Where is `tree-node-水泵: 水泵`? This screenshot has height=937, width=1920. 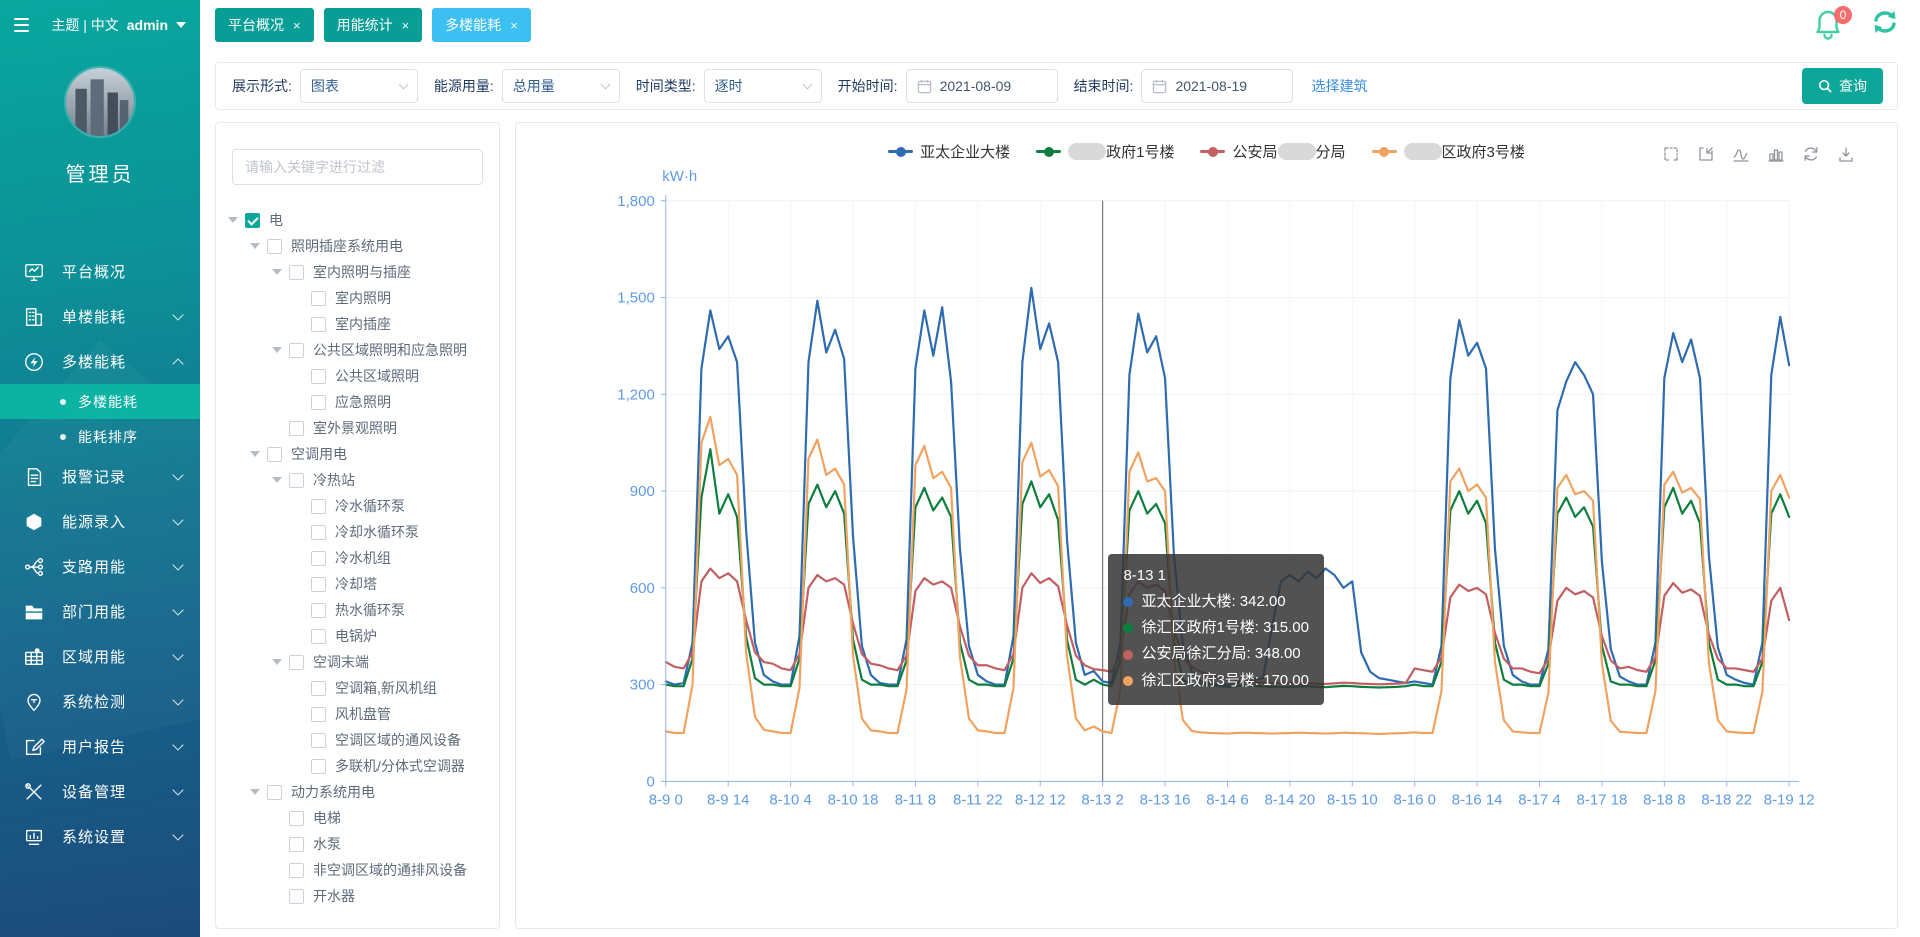
tree-node-水泵: 水泵 is located at coordinates (361, 844).